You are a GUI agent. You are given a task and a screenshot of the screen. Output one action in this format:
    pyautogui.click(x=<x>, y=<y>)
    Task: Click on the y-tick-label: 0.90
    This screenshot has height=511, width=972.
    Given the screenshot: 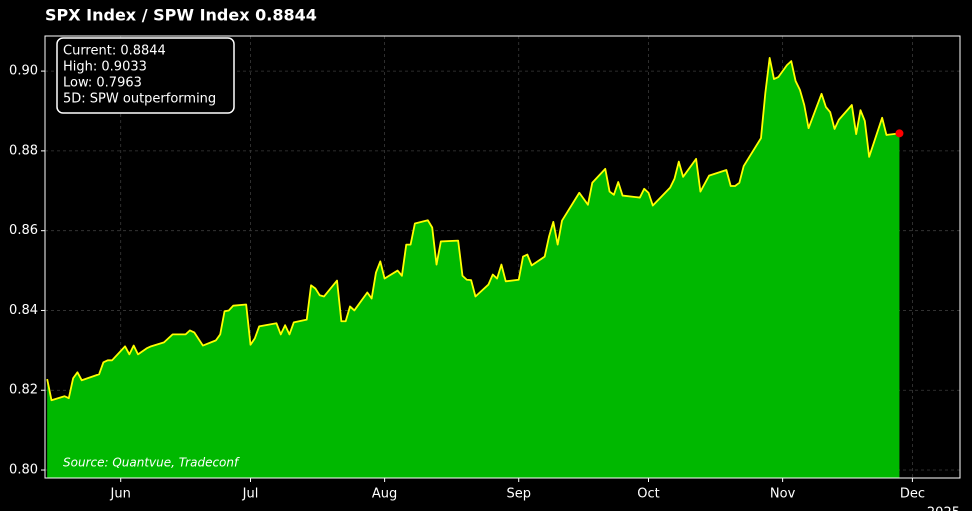 What is the action you would take?
    pyautogui.click(x=23, y=71)
    